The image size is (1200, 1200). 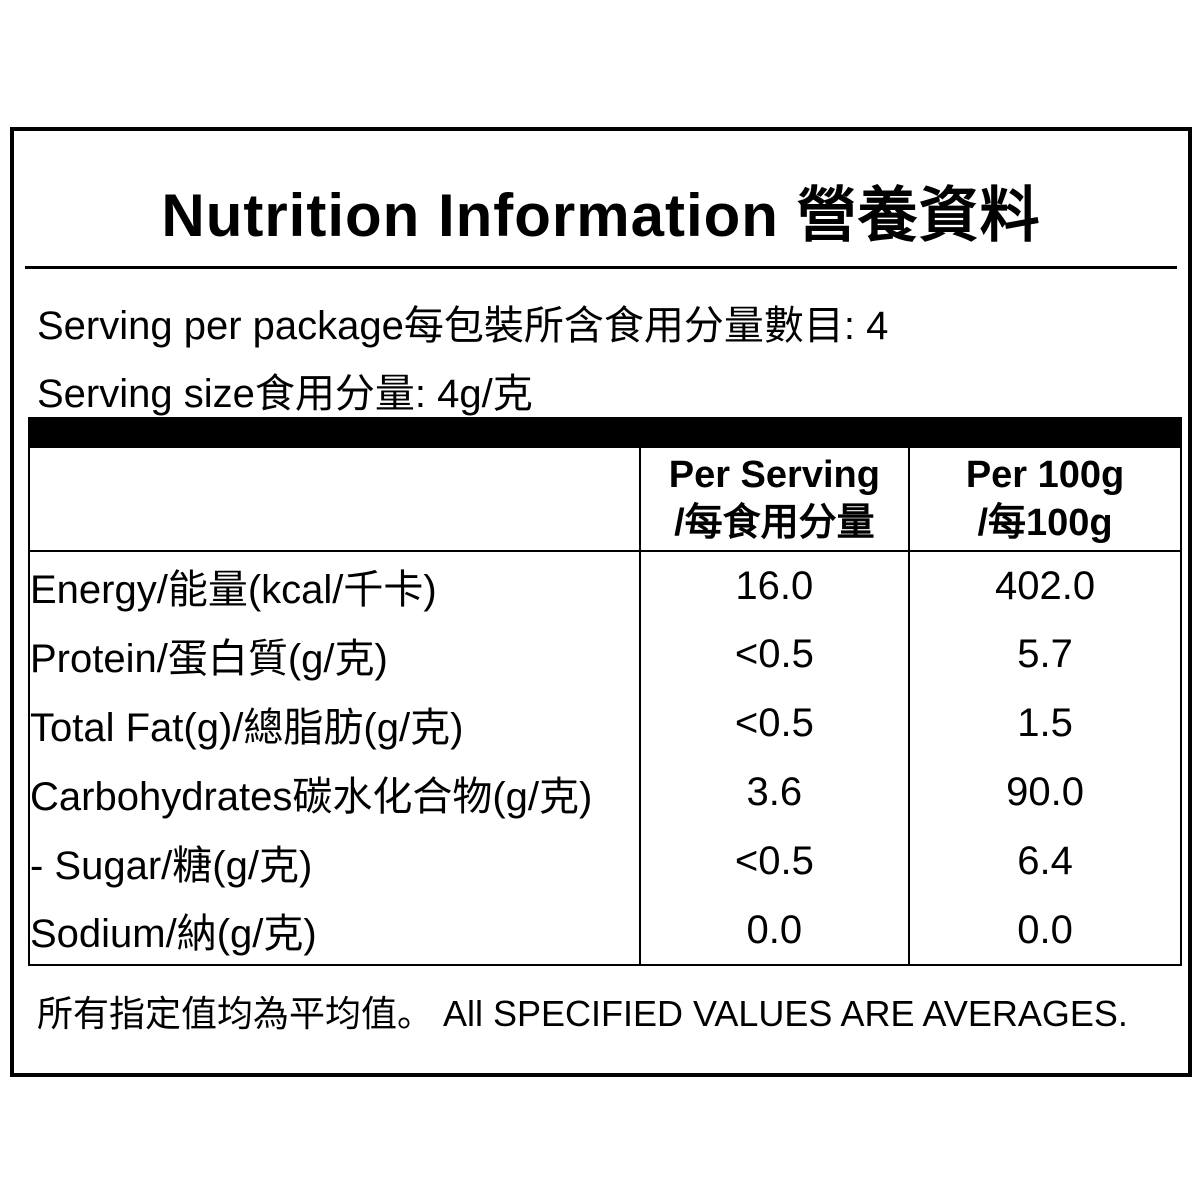 What do you see at coordinates (1045, 654) in the screenshot?
I see `per-100g-value: 5.7` at bounding box center [1045, 654].